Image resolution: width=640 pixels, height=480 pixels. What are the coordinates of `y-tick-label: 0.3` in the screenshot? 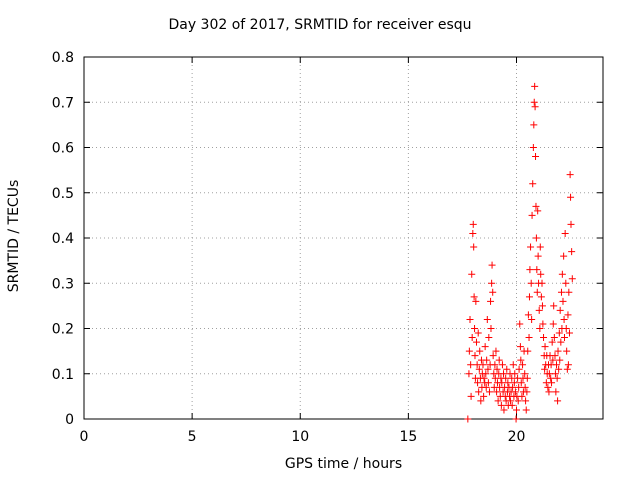 It's located at (63, 284).